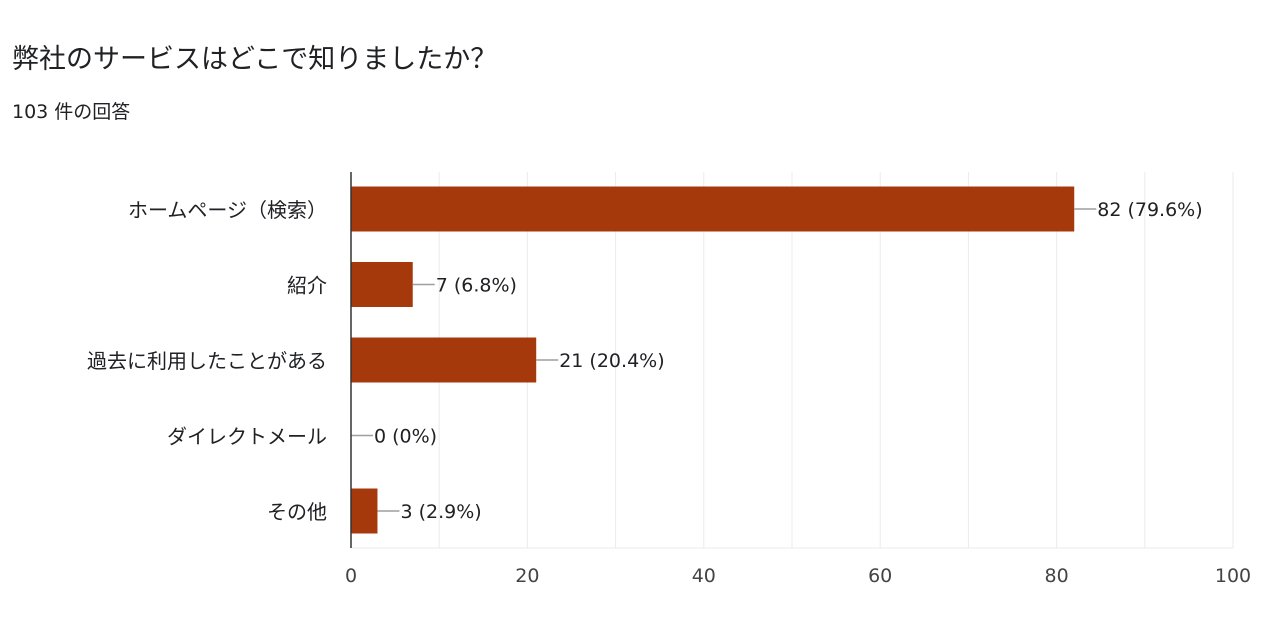  What do you see at coordinates (247, 437) in the screenshot?
I see `category-label: ダイレクトメール` at bounding box center [247, 437].